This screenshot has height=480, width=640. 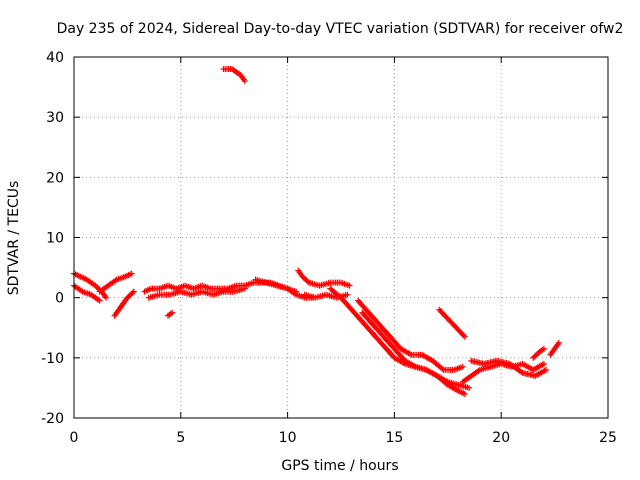 What do you see at coordinates (608, 438) in the screenshot?
I see `x-tick-label: 25` at bounding box center [608, 438].